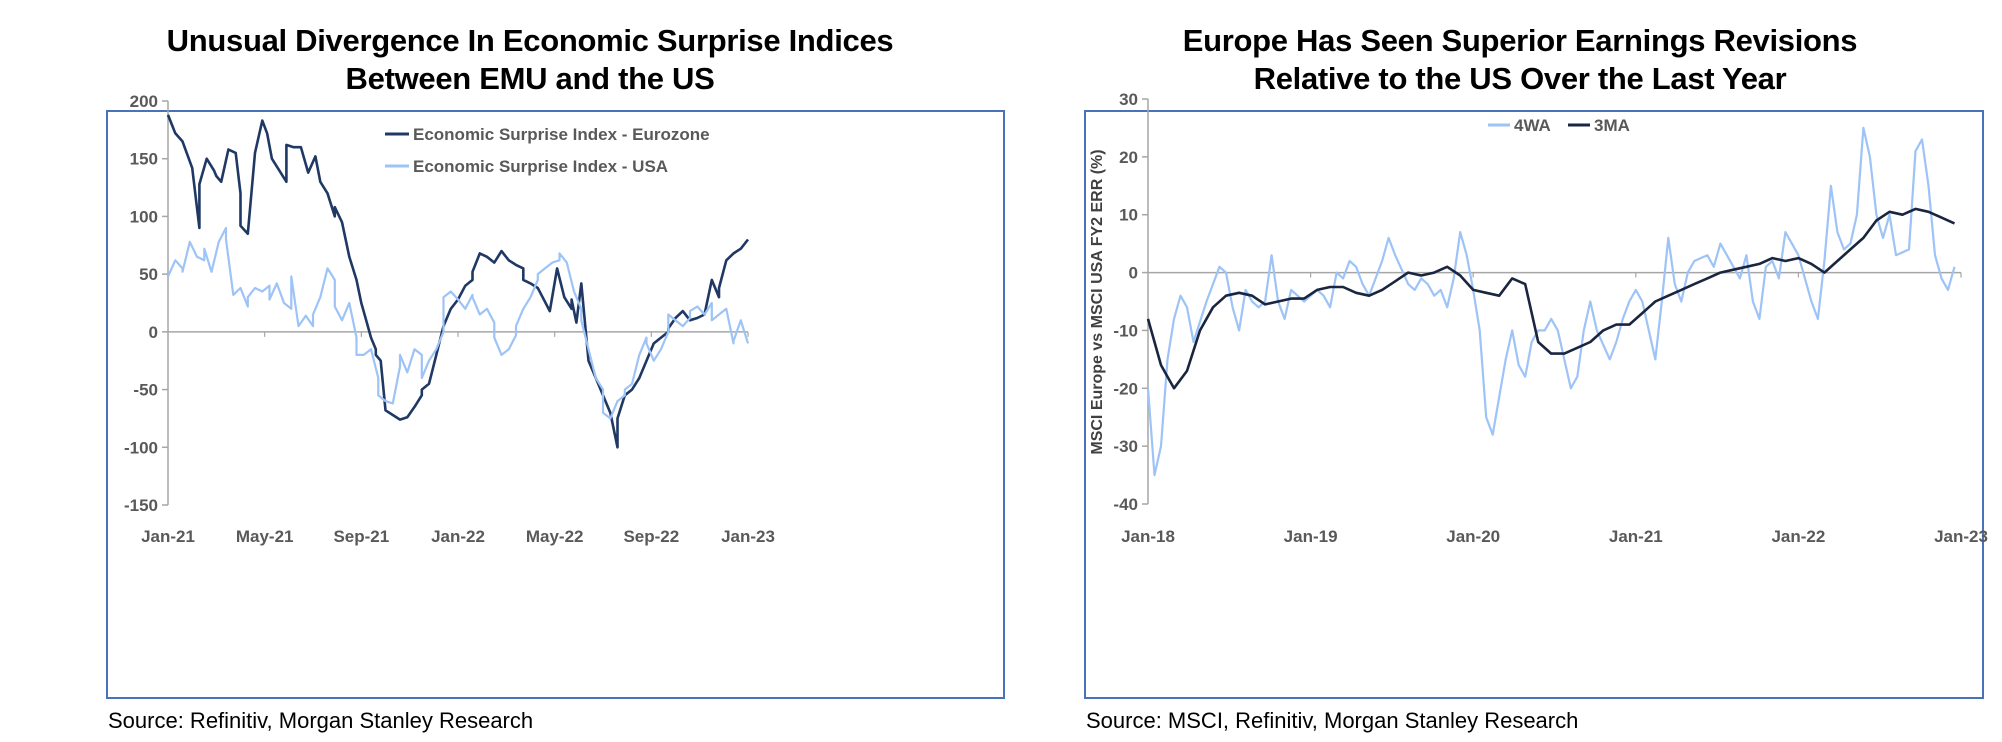 The height and width of the screenshot is (742, 2002). Describe the element at coordinates (561, 134) in the screenshot. I see `legend-label: Economic Surprise Index - Eurozone` at that location.